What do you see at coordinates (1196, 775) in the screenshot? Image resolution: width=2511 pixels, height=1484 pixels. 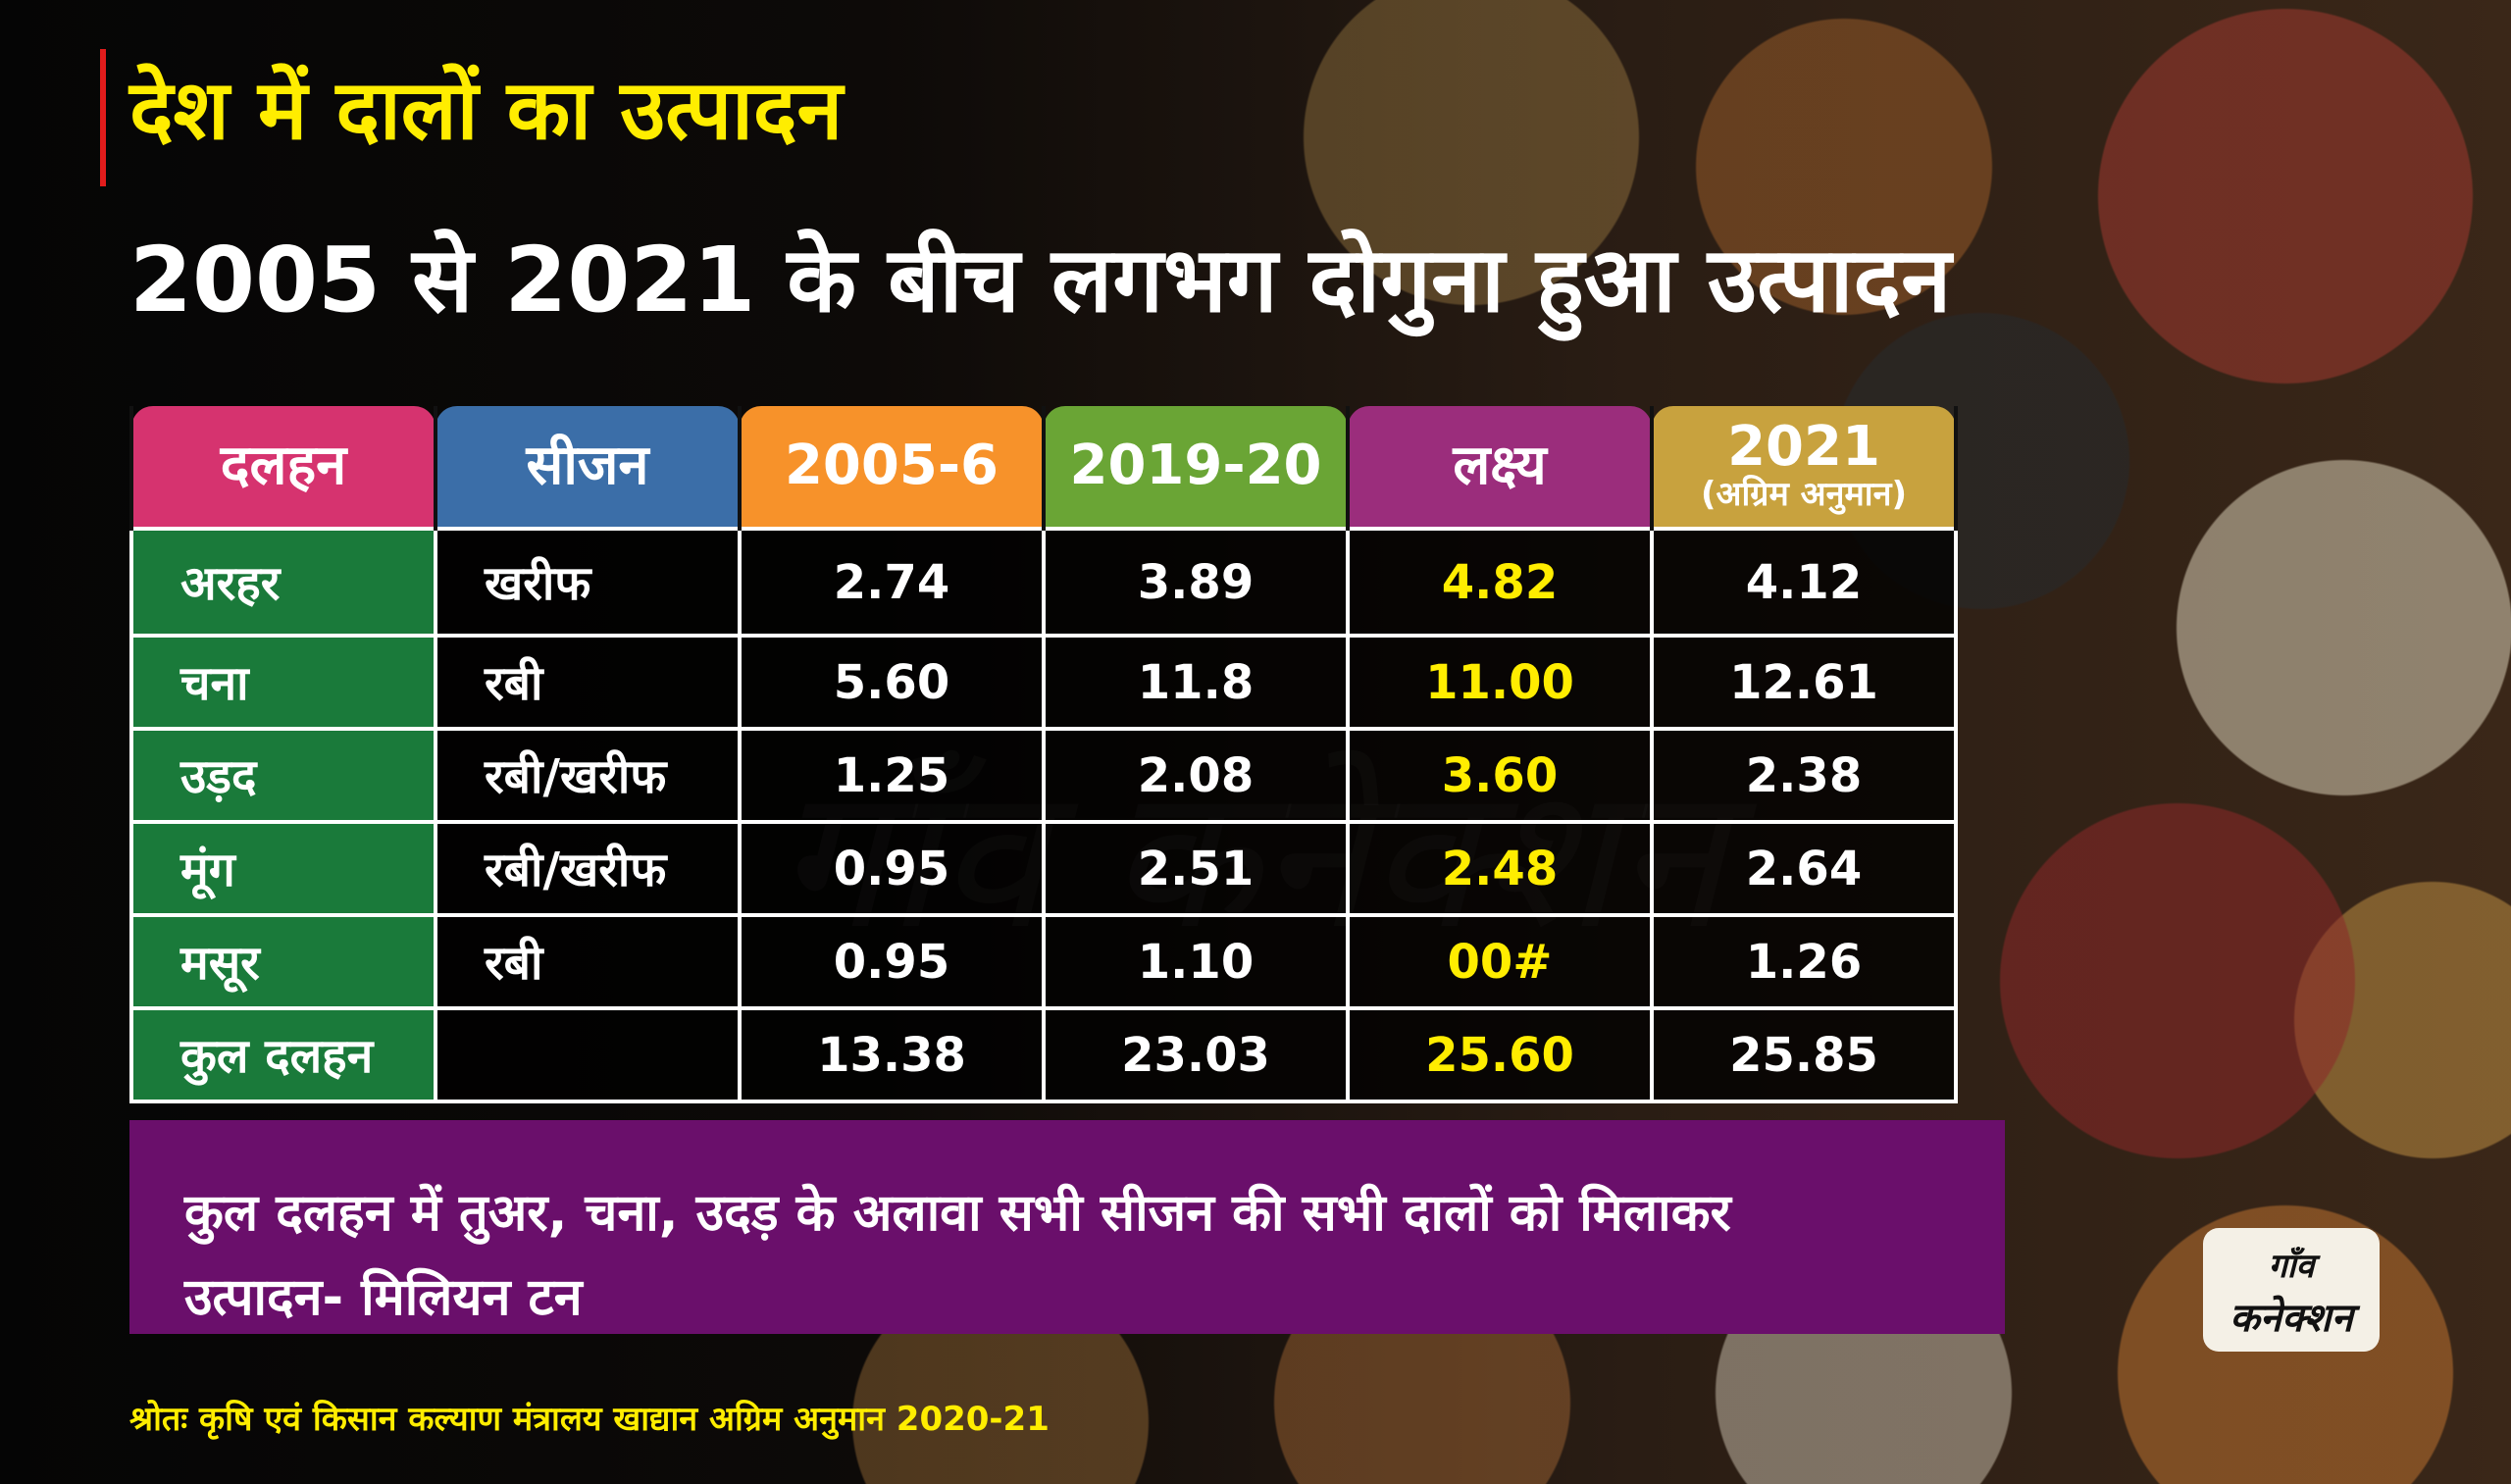 I see `value-2019: 2.08` at bounding box center [1196, 775].